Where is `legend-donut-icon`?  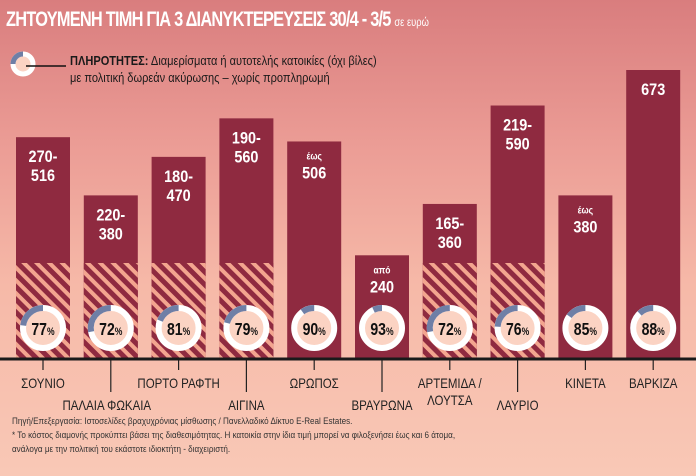 legend-donut-icon is located at coordinates (38, 64).